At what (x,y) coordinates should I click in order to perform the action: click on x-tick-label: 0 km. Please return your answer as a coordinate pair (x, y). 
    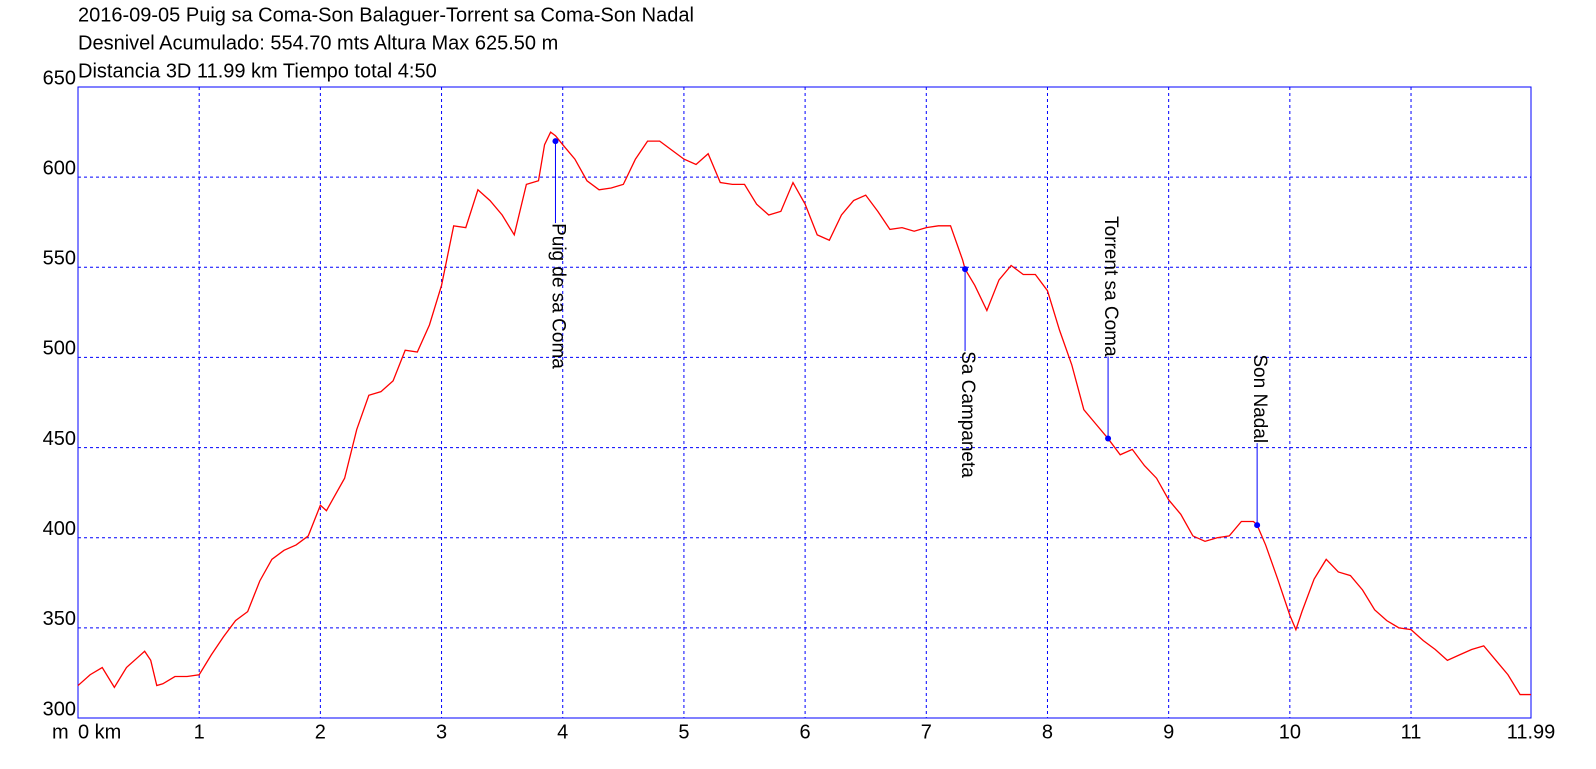
    Looking at the image, I should click on (99, 732).